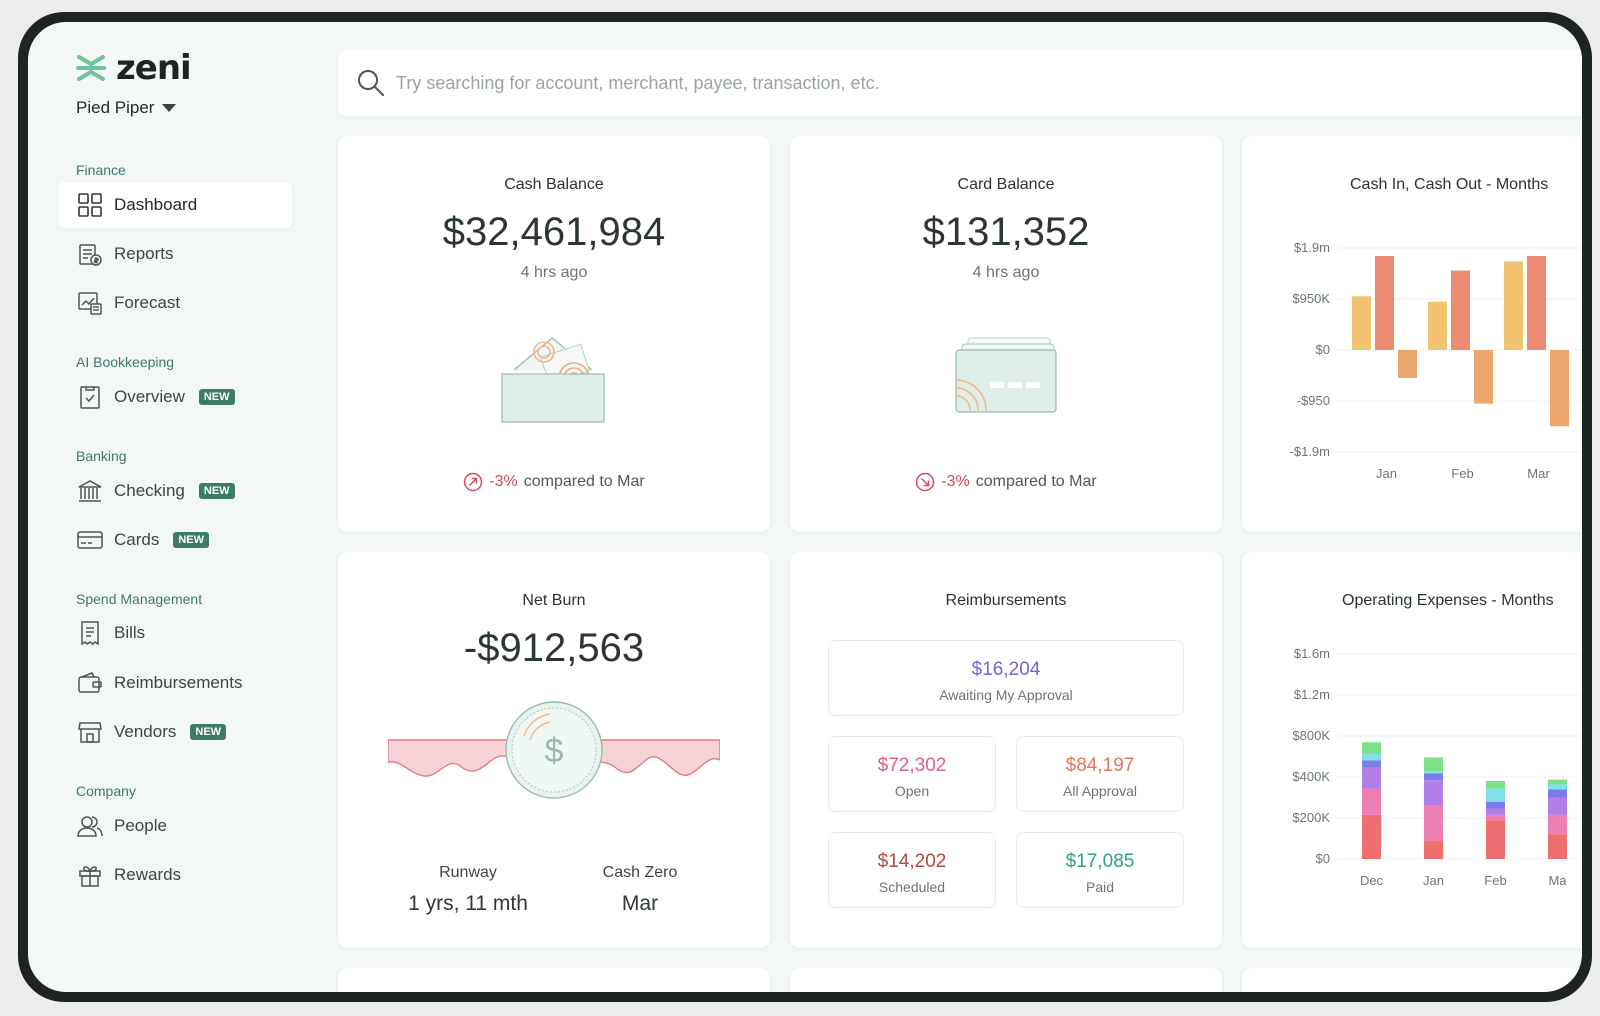 The image size is (1600, 1016). What do you see at coordinates (1100, 887) in the screenshot?
I see `paid-label: Paid` at bounding box center [1100, 887].